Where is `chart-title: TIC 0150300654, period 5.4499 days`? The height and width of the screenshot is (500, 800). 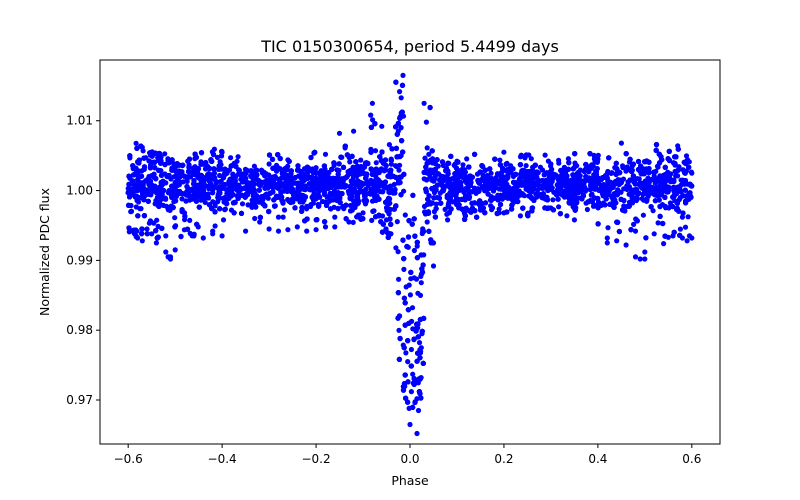 chart-title: TIC 0150300654, period 5.4499 days is located at coordinates (409, 46).